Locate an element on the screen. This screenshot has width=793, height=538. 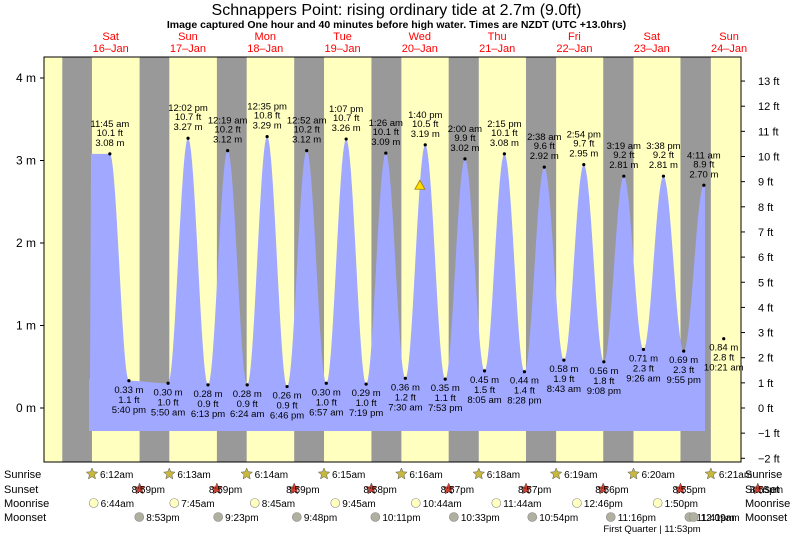
row-label-right: Sunrise is located at coordinates (763, 475).